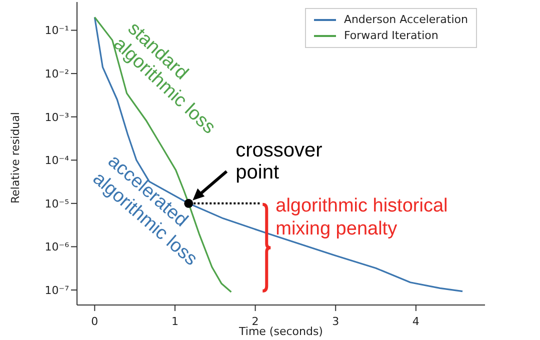 The image size is (540, 340). Describe the element at coordinates (56, 31) in the screenshot. I see `y-tick-label: 10⁻¹` at that location.